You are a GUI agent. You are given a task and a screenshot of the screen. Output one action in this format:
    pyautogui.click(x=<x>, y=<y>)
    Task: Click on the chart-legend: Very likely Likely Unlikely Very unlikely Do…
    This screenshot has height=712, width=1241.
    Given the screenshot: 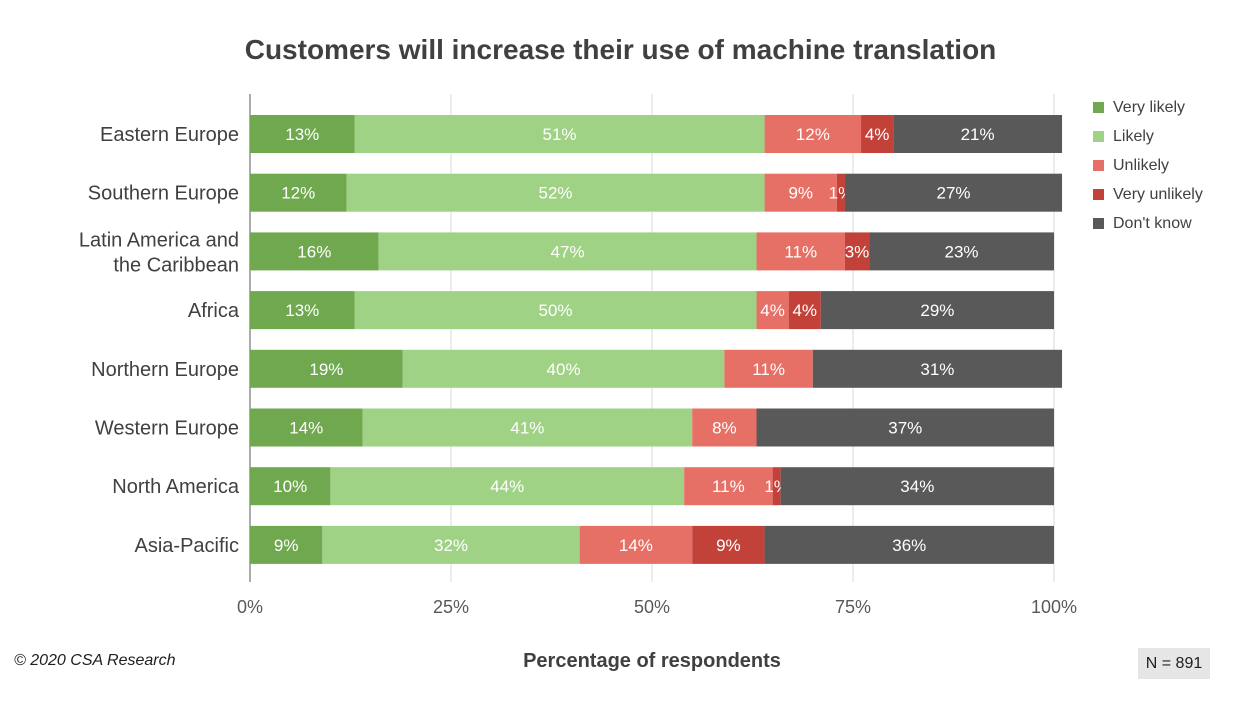 What is the action you would take?
    pyautogui.click(x=1148, y=165)
    